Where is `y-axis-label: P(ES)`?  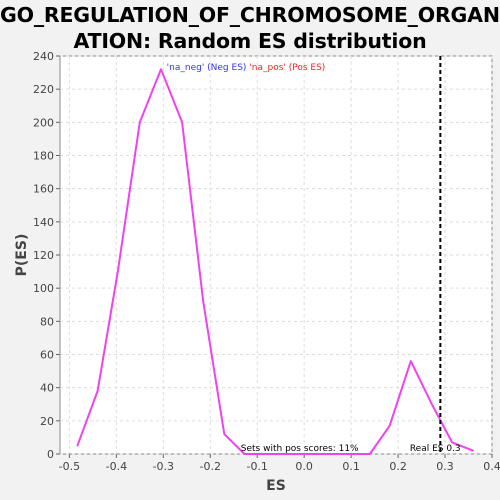 y-axis-label: P(ES) is located at coordinates (22, 255).